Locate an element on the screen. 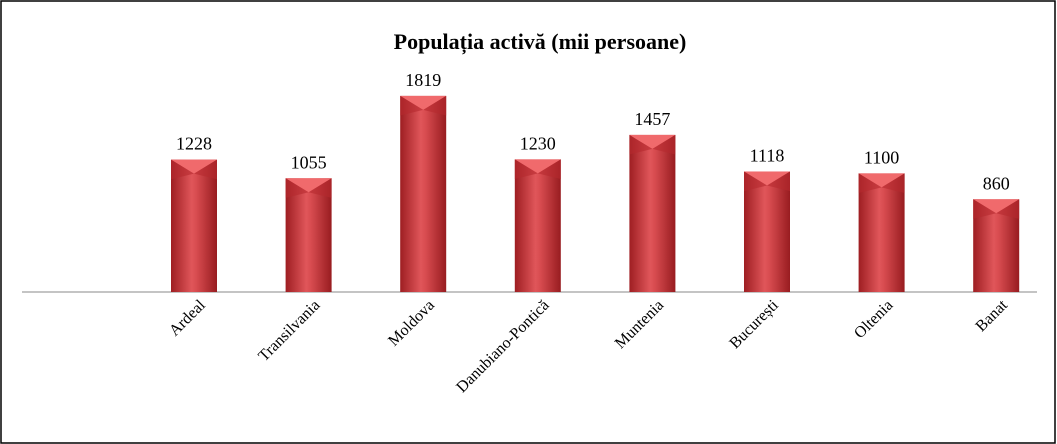 Image resolution: width=1057 pixels, height=444 pixels. data-label: 1055 is located at coordinates (309, 162).